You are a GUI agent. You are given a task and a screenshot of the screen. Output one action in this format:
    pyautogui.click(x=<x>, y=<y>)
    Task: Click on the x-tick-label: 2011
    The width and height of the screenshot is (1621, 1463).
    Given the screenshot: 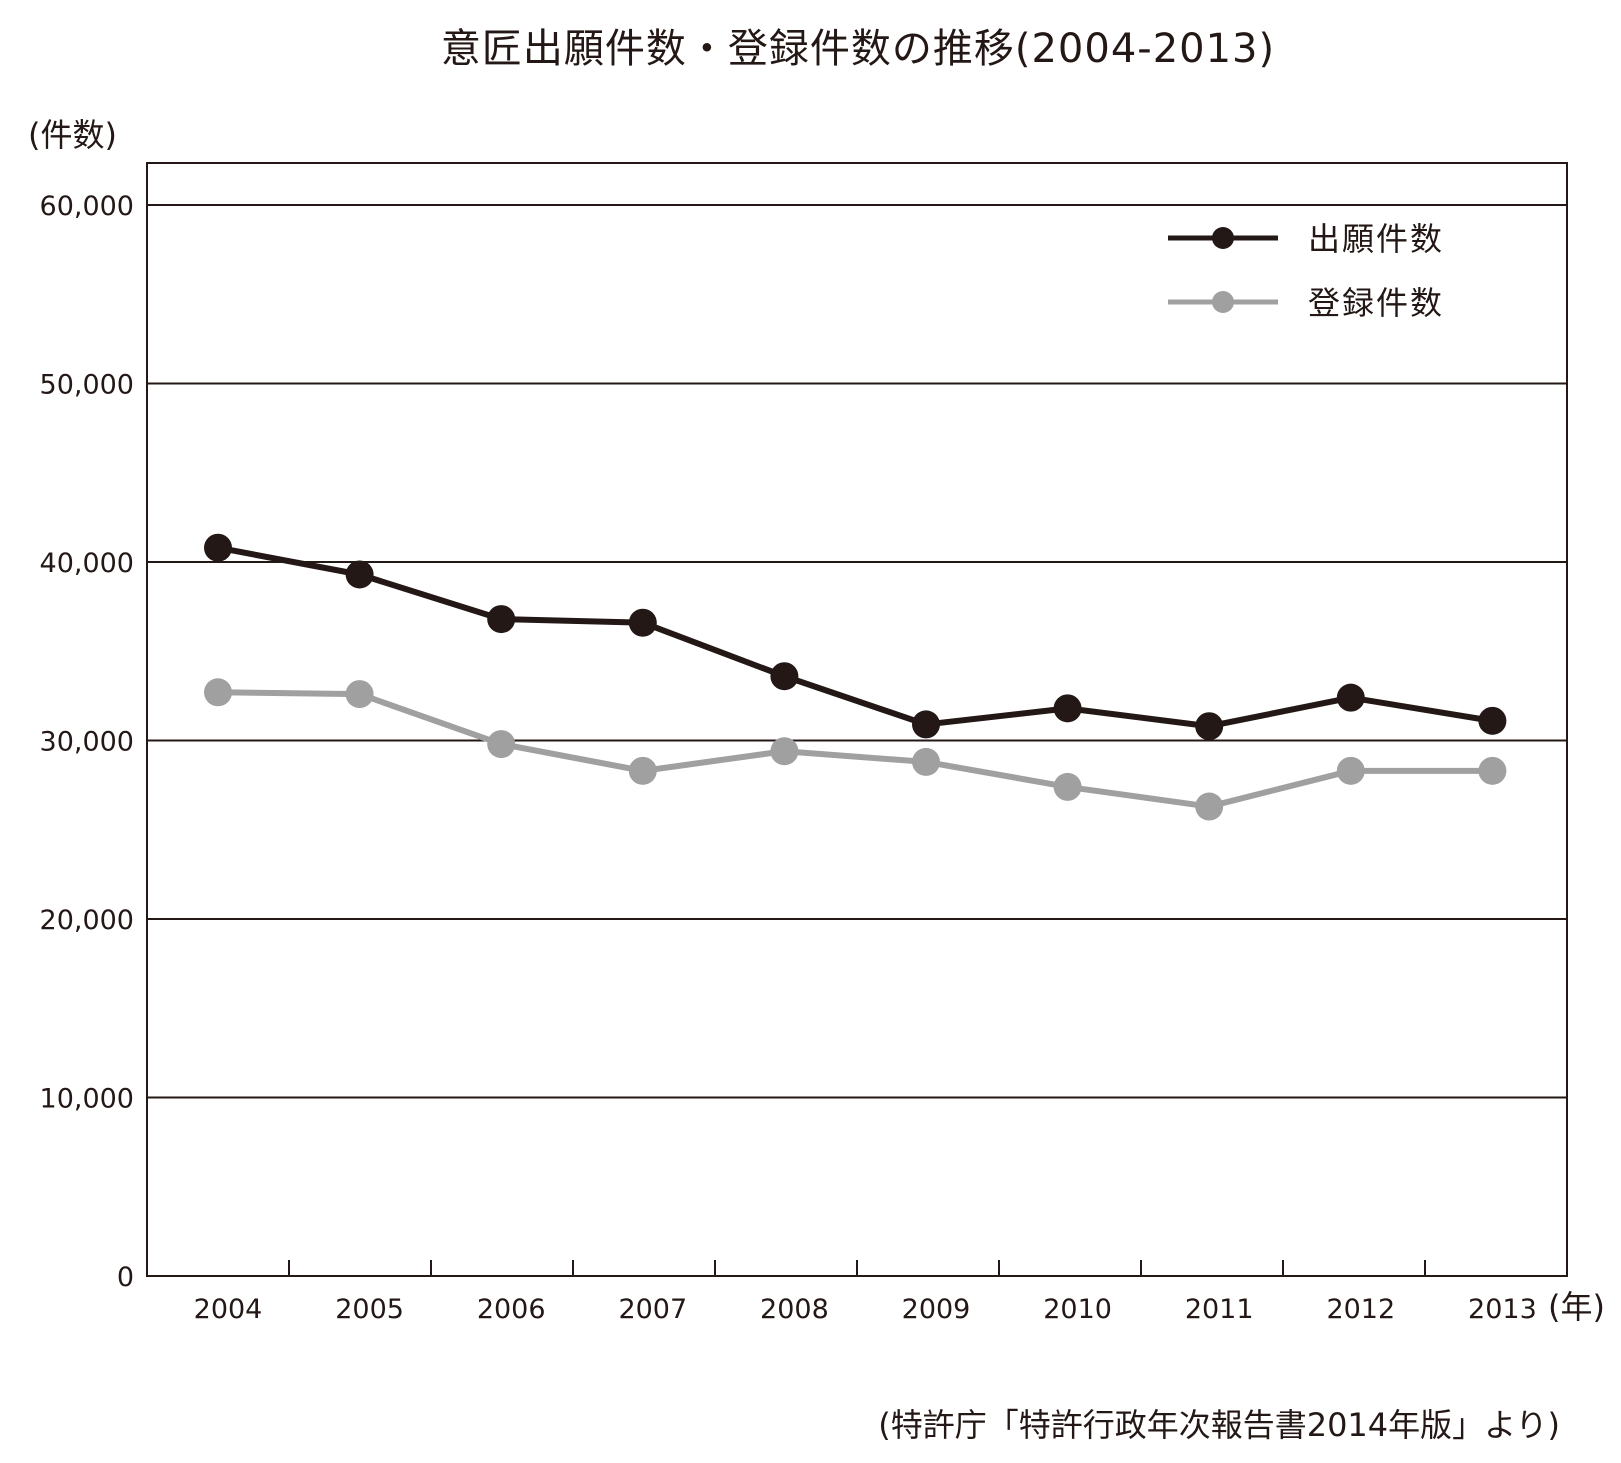 What is the action you would take?
    pyautogui.click(x=1219, y=1309)
    